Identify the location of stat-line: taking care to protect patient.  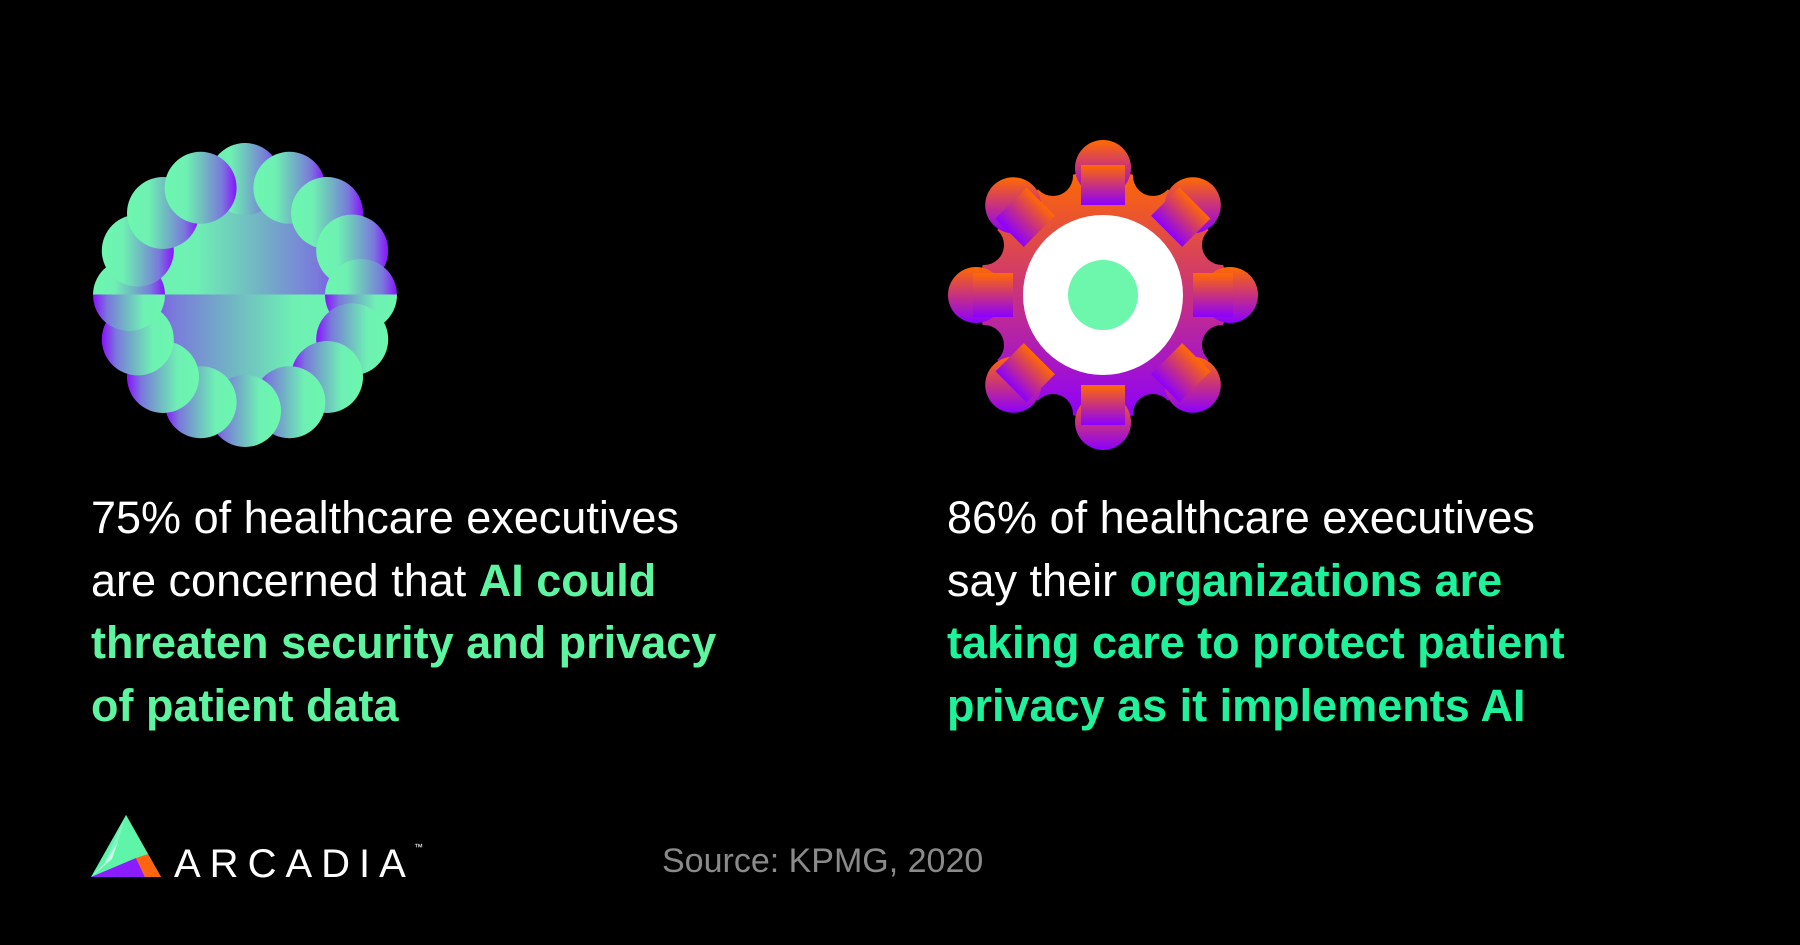
(1256, 643).